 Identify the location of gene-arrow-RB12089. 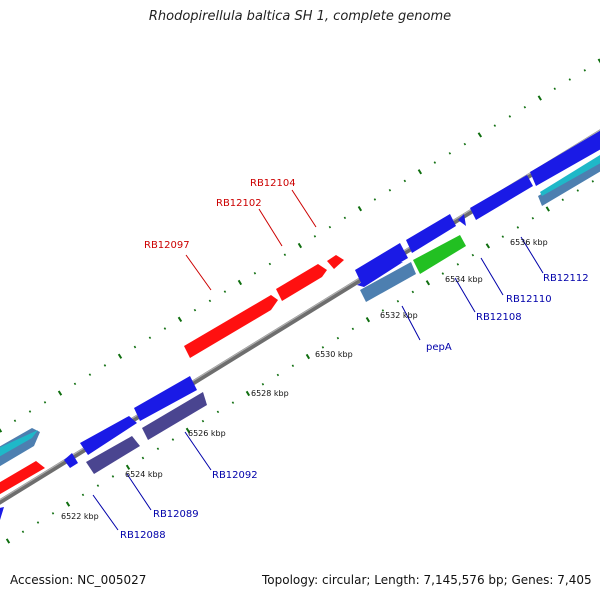
(113, 455).